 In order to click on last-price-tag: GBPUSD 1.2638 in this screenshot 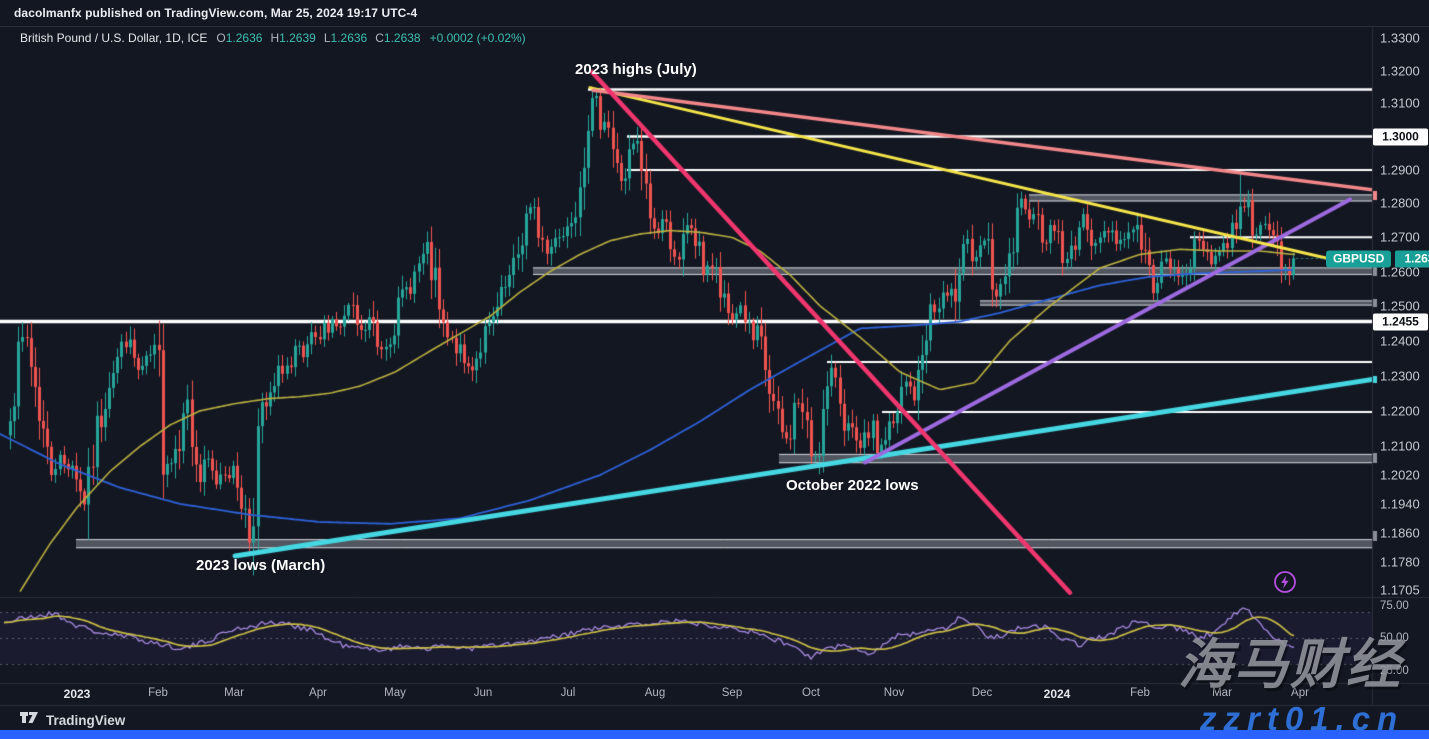, I will do `click(1377, 258)`.